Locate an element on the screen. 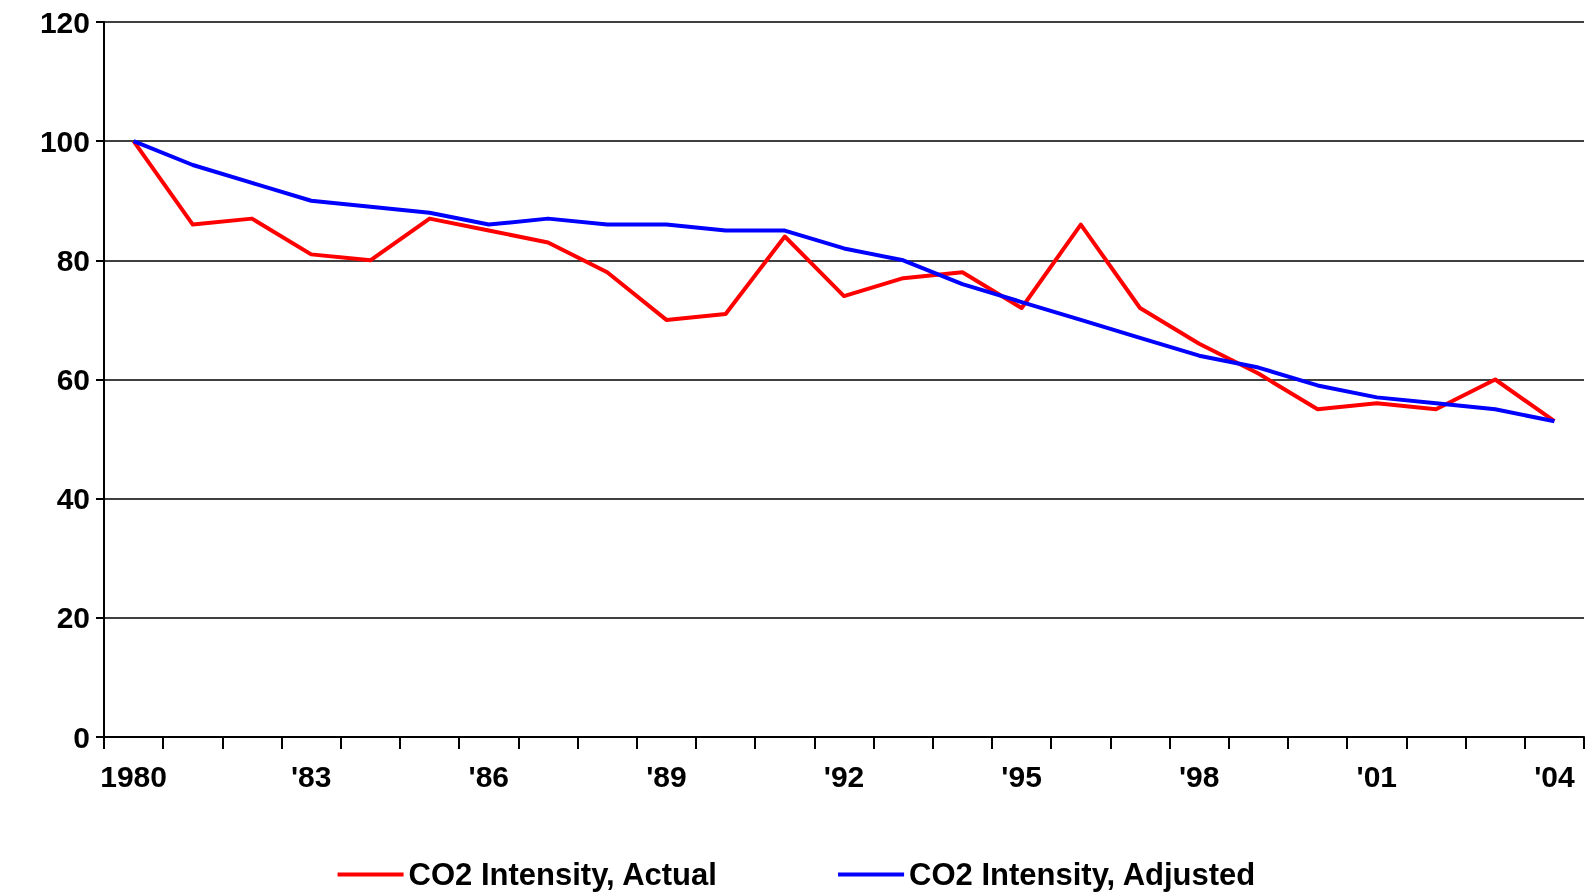  x-tick-label: '01 is located at coordinates (1377, 776).